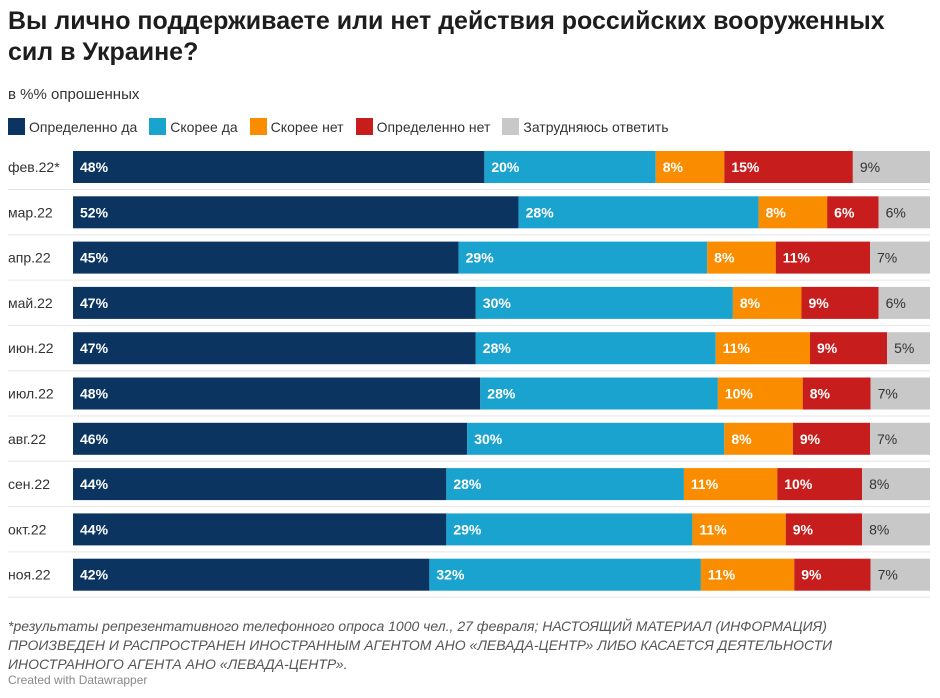  Describe the element at coordinates (29, 575) in the screenshot. I see `category-label: ноя.22` at that location.